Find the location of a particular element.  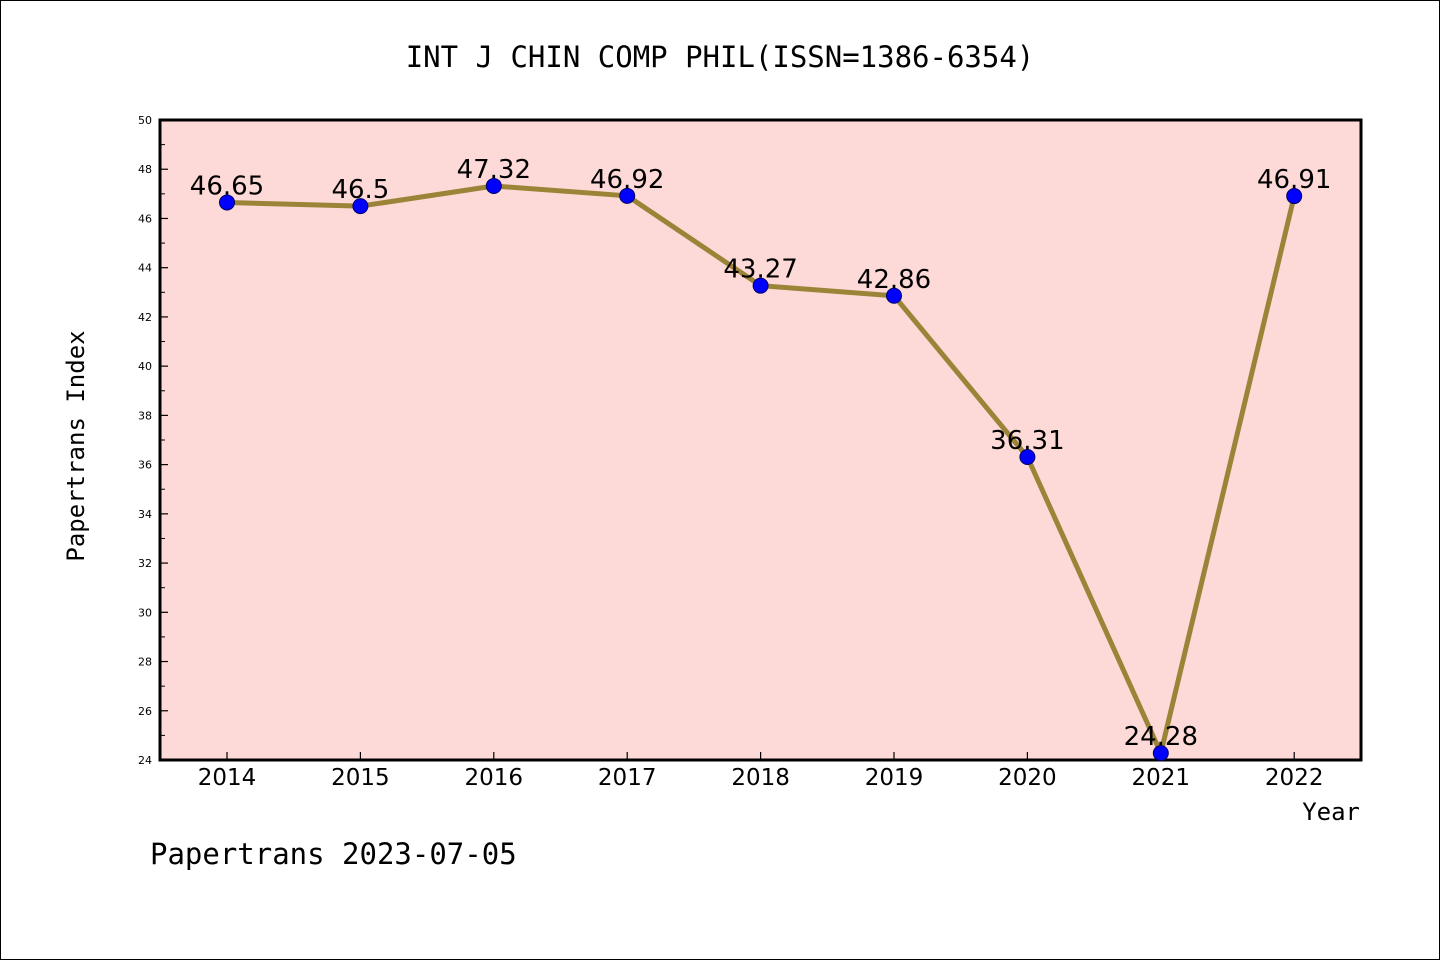

y-tick-label: 32 is located at coordinates (145, 563).